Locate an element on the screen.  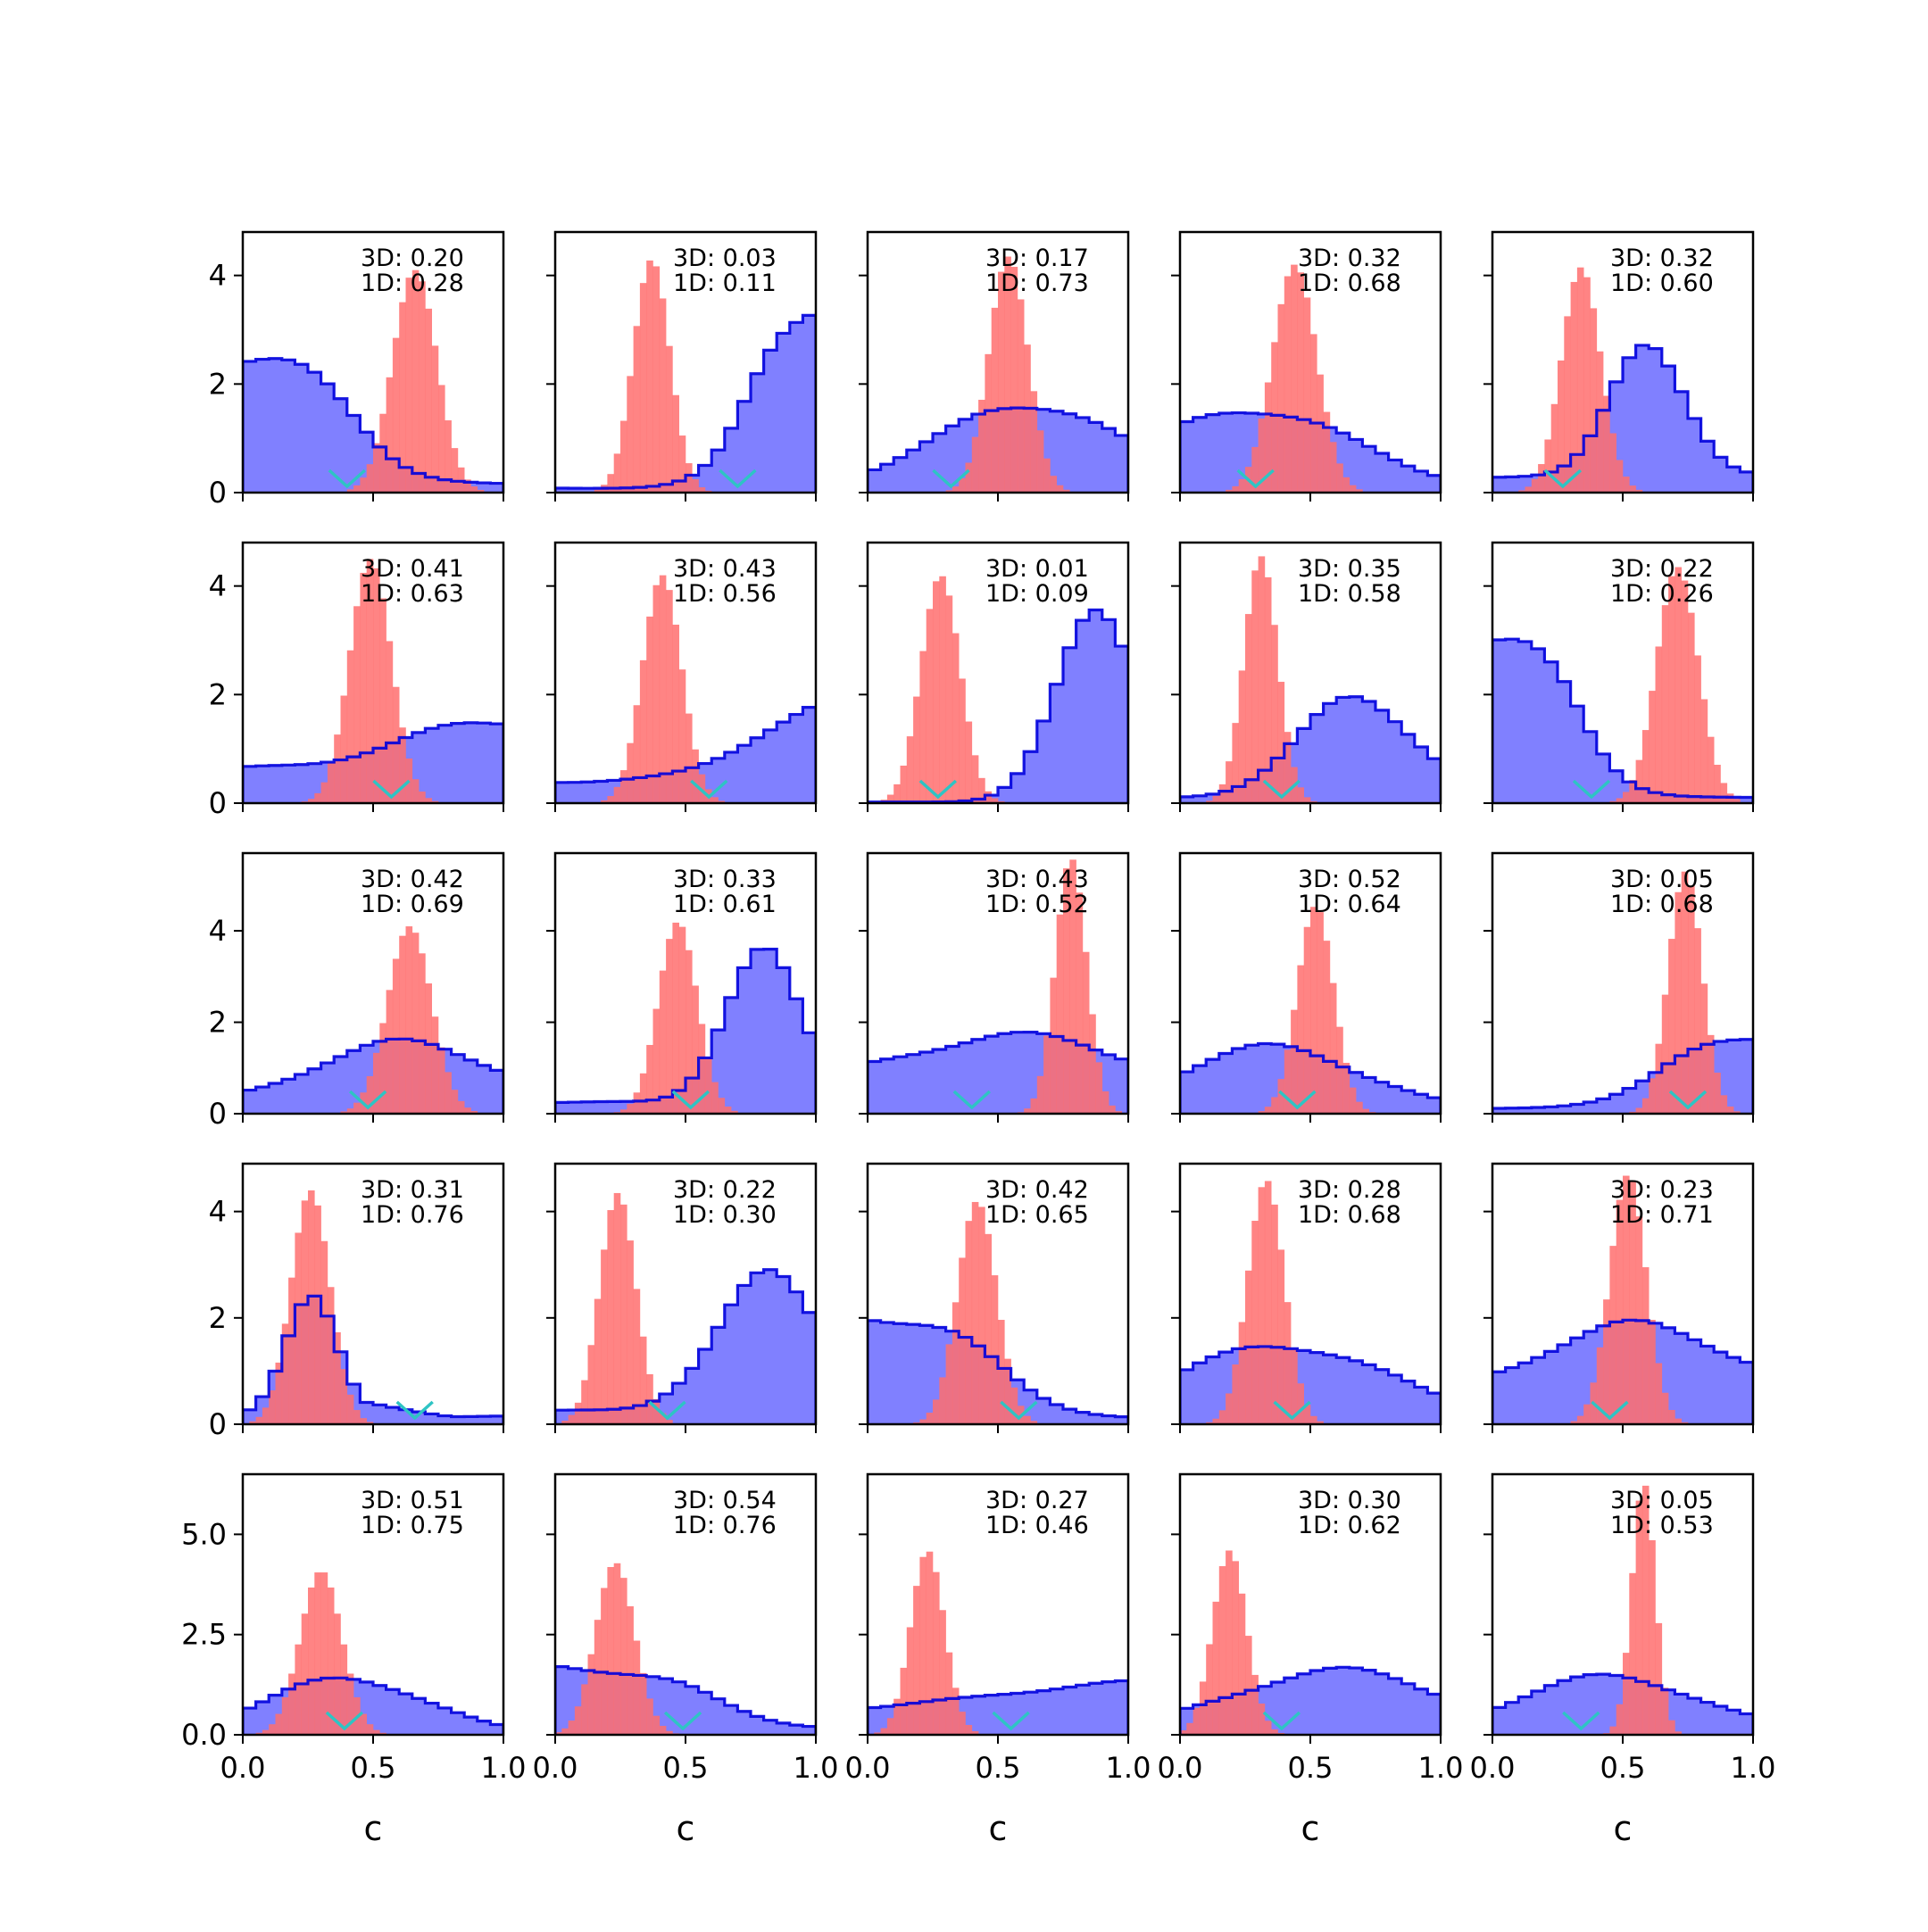
annotation-3d: 3D: 0.43 is located at coordinates (725, 569).